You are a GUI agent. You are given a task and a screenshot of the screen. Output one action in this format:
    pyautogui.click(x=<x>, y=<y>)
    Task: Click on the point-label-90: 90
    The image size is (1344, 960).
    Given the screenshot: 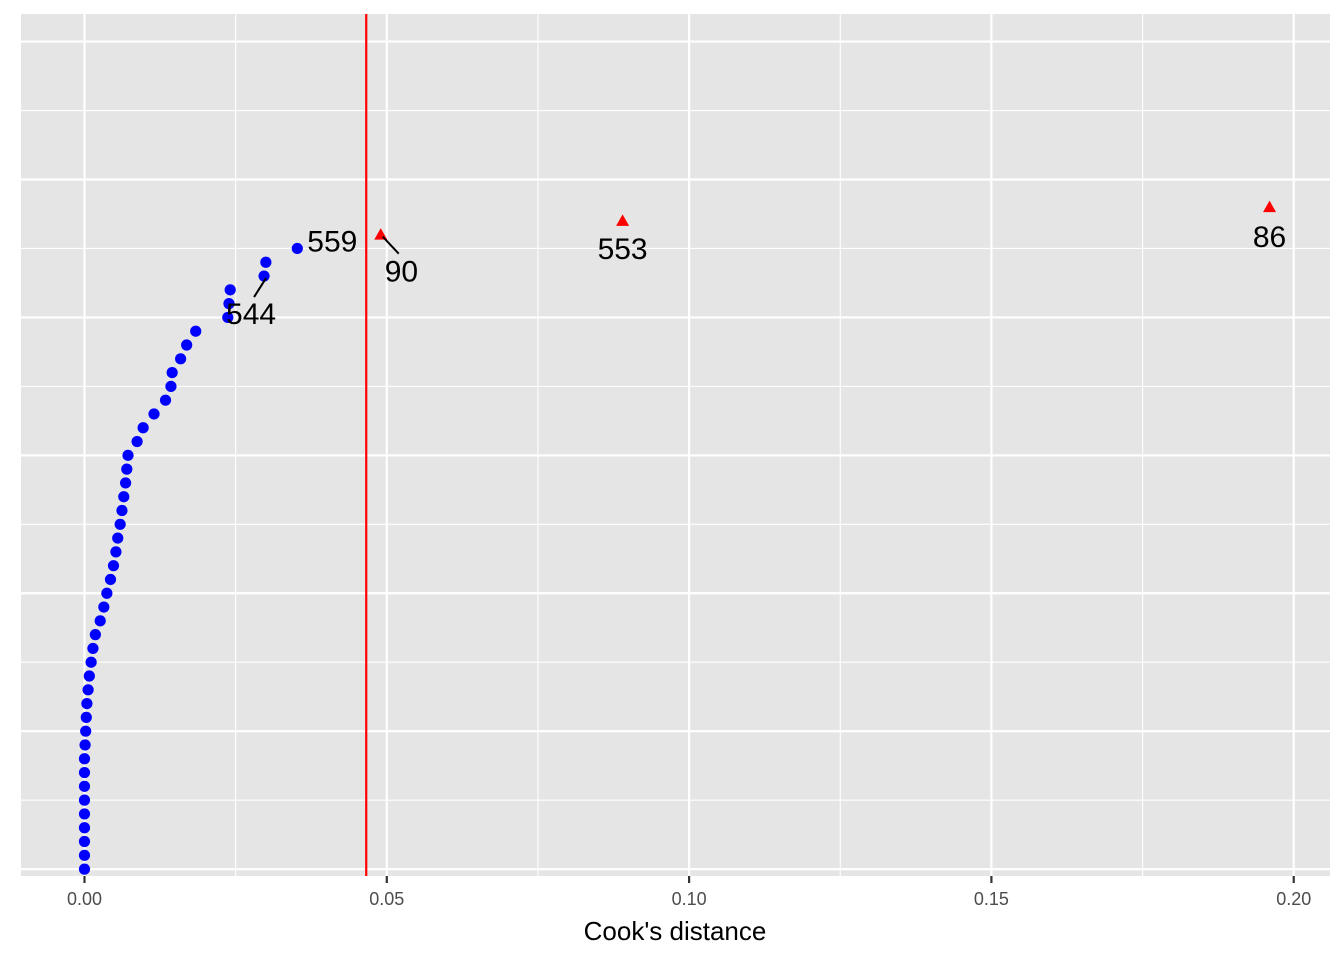 What is the action you would take?
    pyautogui.click(x=401, y=272)
    